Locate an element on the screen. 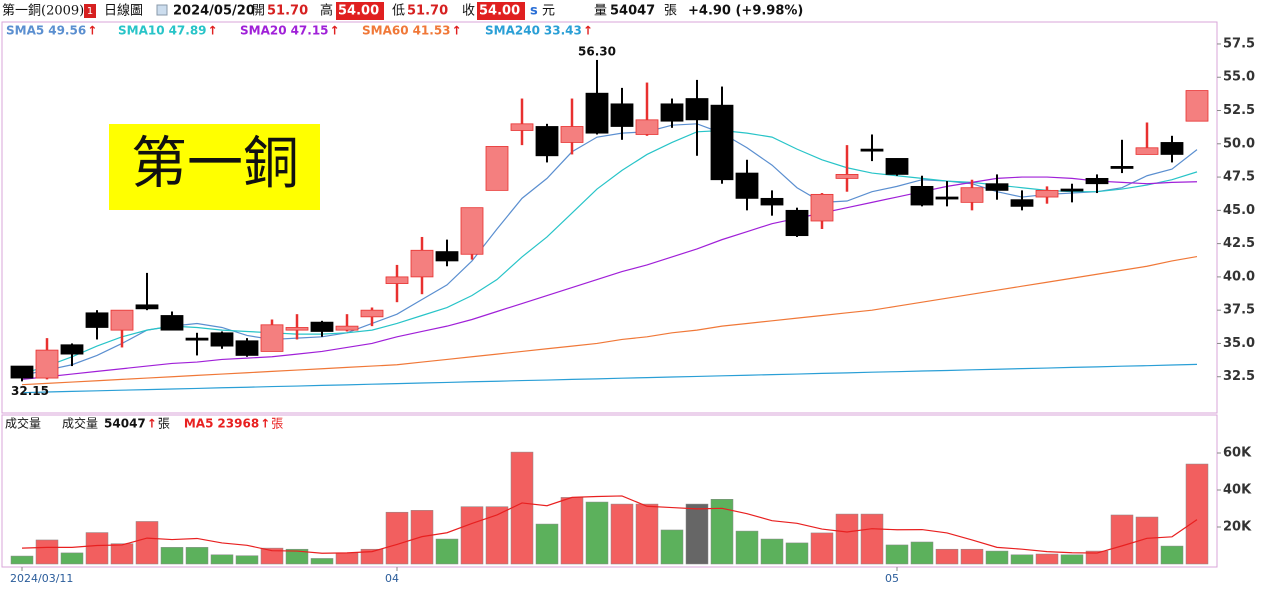 The height and width of the screenshot is (591, 1269). y-tick-label: 37.5 is located at coordinates (1239, 310).